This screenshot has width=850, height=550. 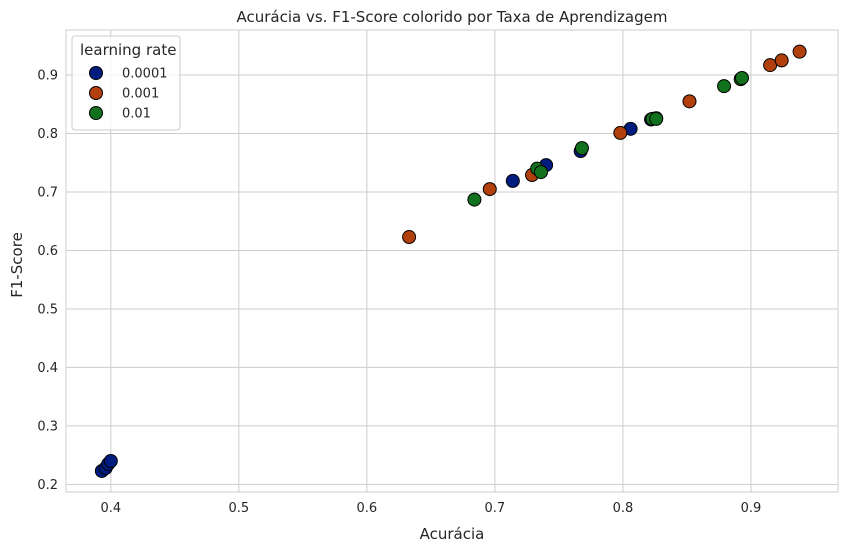 I want to click on y-tick-label: 0.5, so click(x=47, y=309).